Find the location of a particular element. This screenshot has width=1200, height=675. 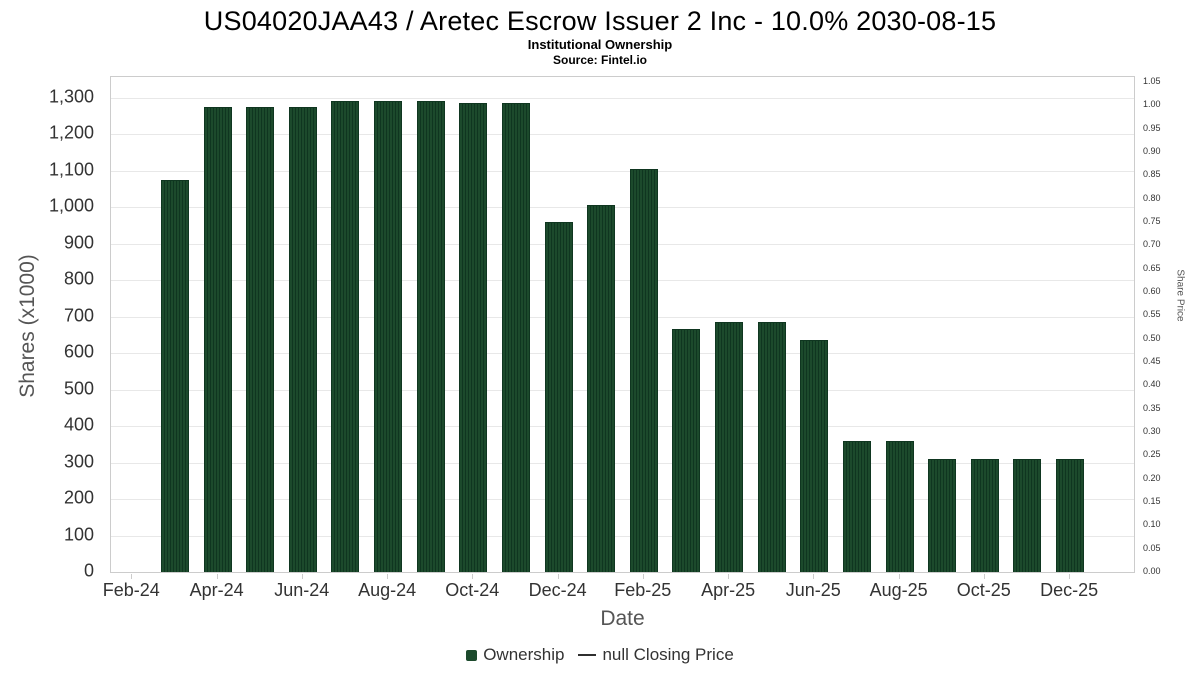

x-tick-label-Oct-24: Oct-24 is located at coordinates (472, 590).